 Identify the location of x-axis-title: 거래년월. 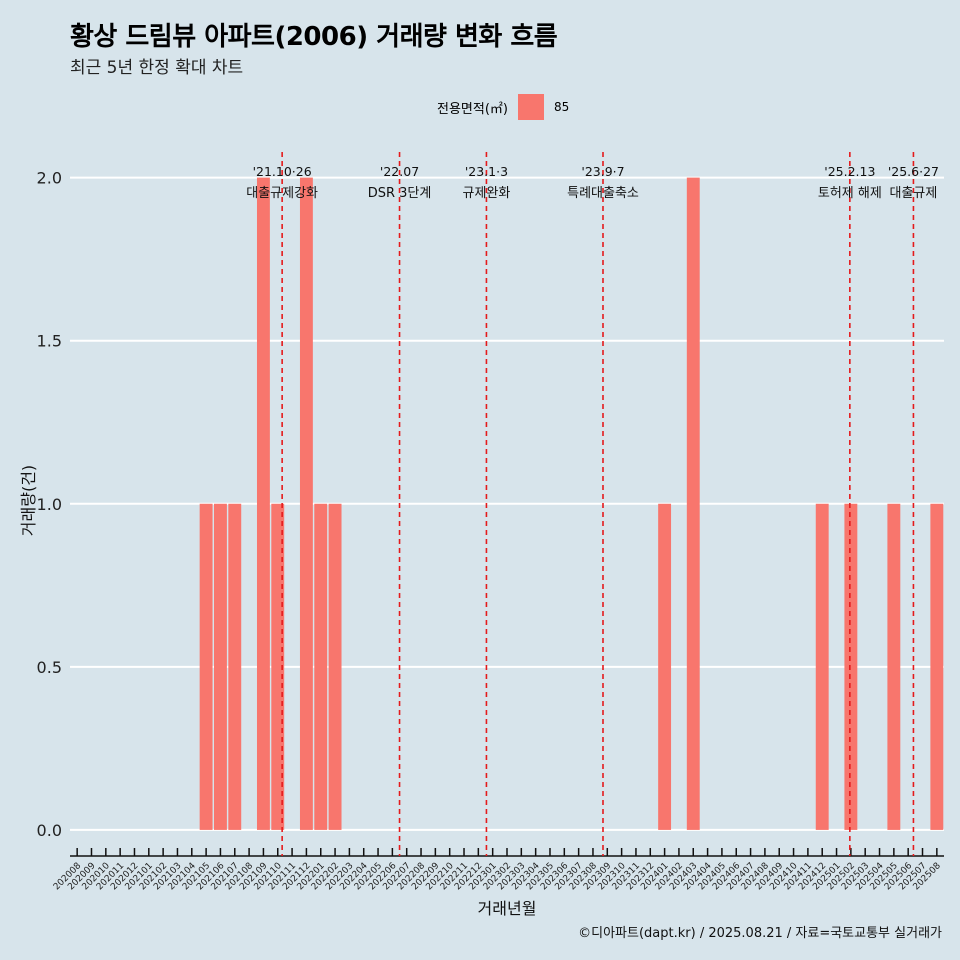
(507, 908).